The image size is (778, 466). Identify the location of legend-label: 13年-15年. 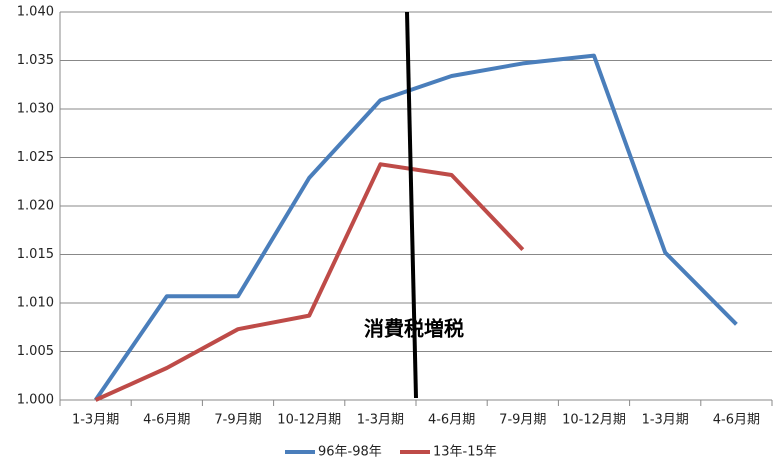
(465, 452).